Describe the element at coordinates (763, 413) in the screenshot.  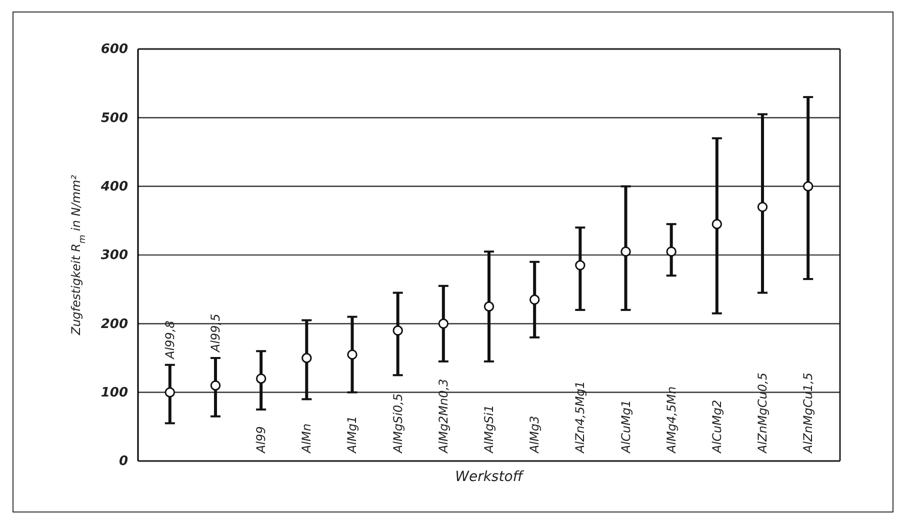
I see `x-tick-label: AlZnMgCu0,5` at that location.